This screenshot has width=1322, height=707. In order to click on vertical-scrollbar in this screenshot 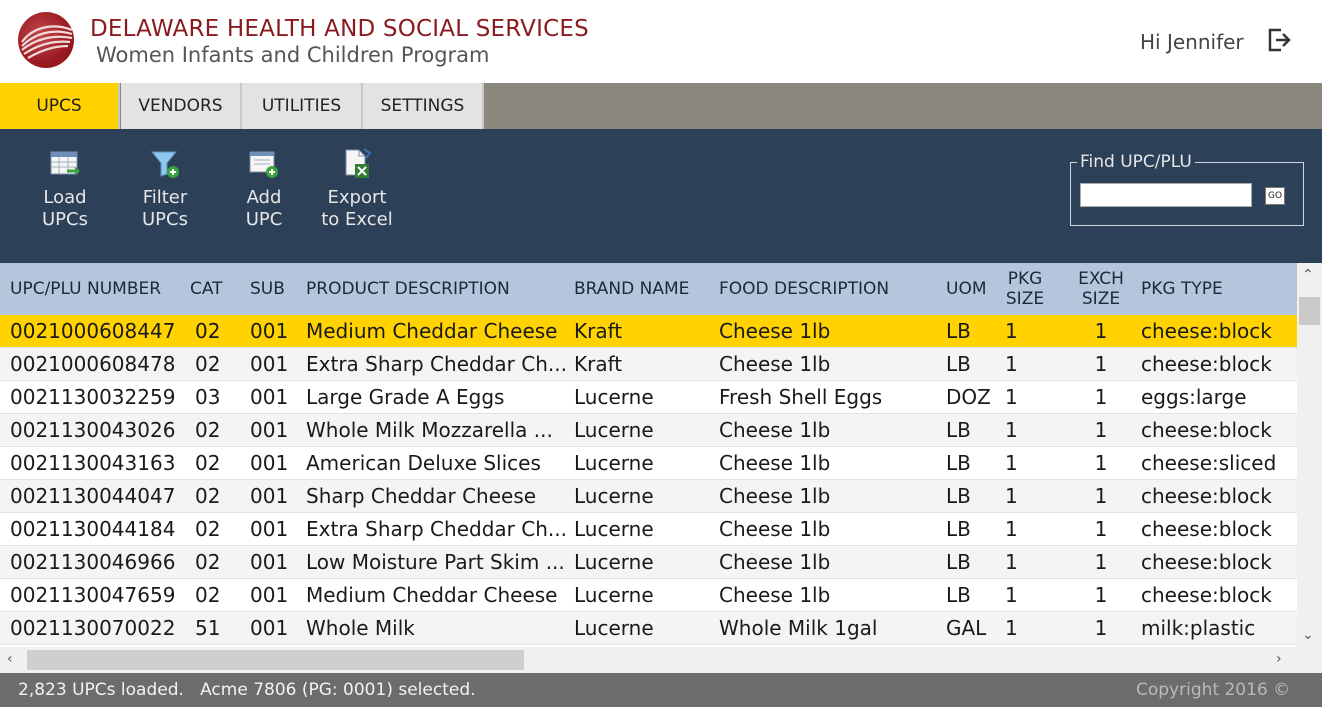, I will do `click(1309, 455)`.